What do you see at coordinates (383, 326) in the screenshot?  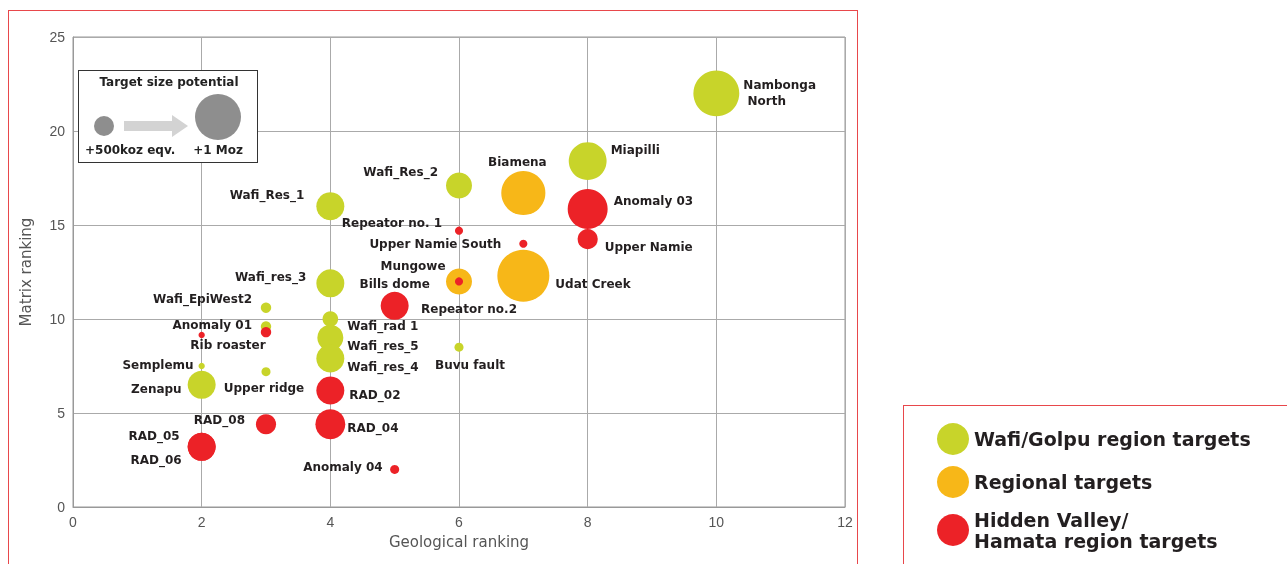 I see `annotation: Wafi_rad 1` at bounding box center [383, 326].